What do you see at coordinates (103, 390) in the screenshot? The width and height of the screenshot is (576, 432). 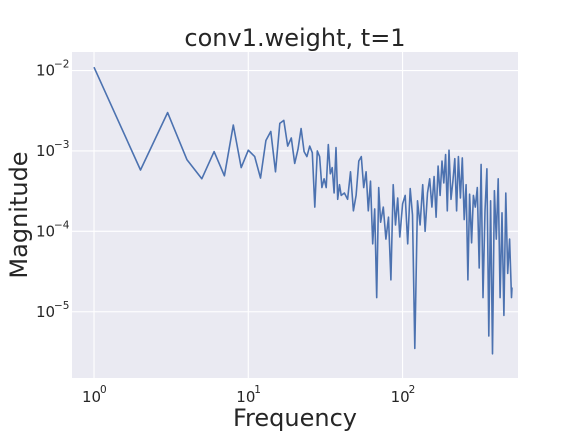 I see `x-tick-exponent: 0` at bounding box center [103, 390].